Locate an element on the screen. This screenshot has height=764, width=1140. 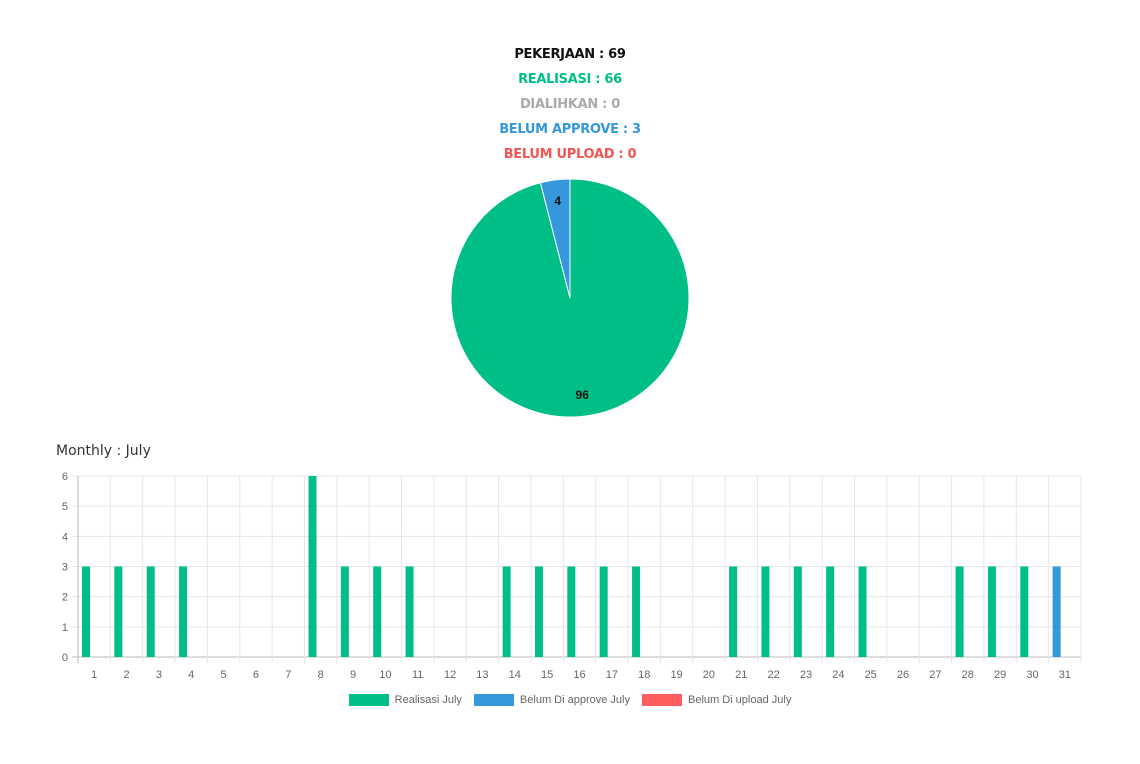
monthly-title: Monthly : July is located at coordinates (103, 451).